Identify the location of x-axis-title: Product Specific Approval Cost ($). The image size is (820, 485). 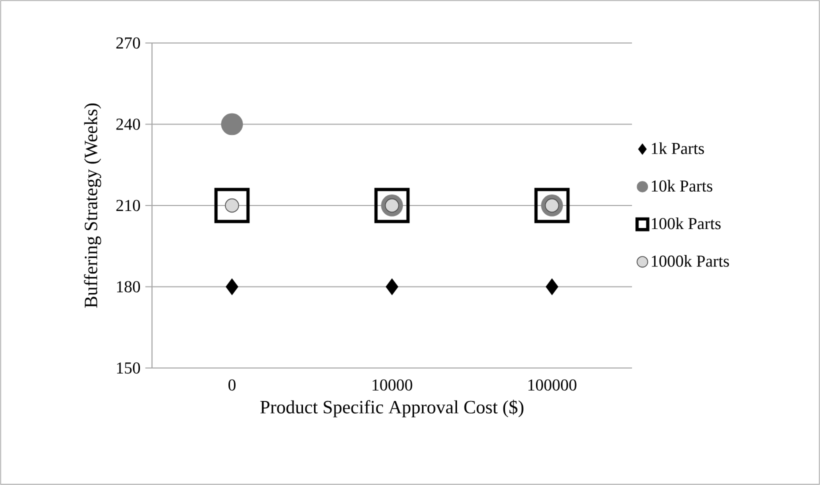
(392, 409).